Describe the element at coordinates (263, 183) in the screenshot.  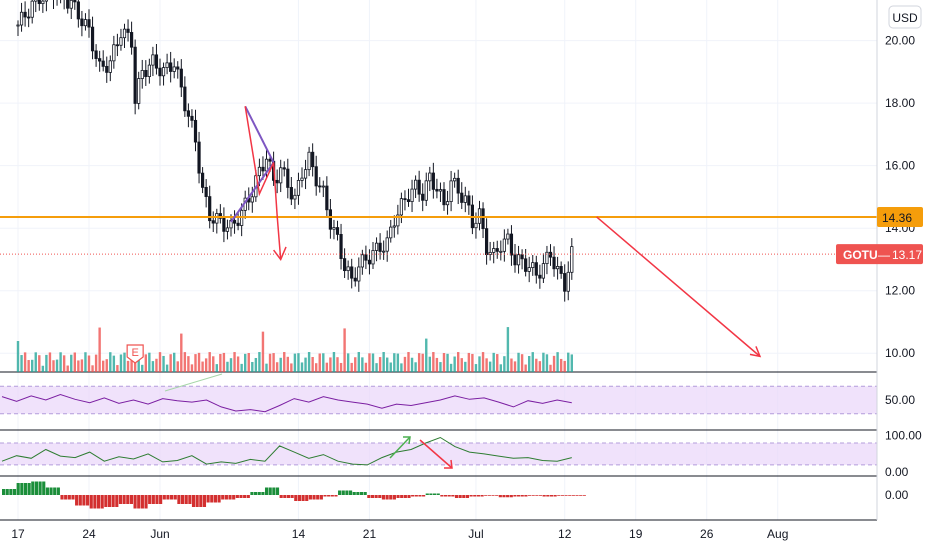
I see `red-path-drawing` at that location.